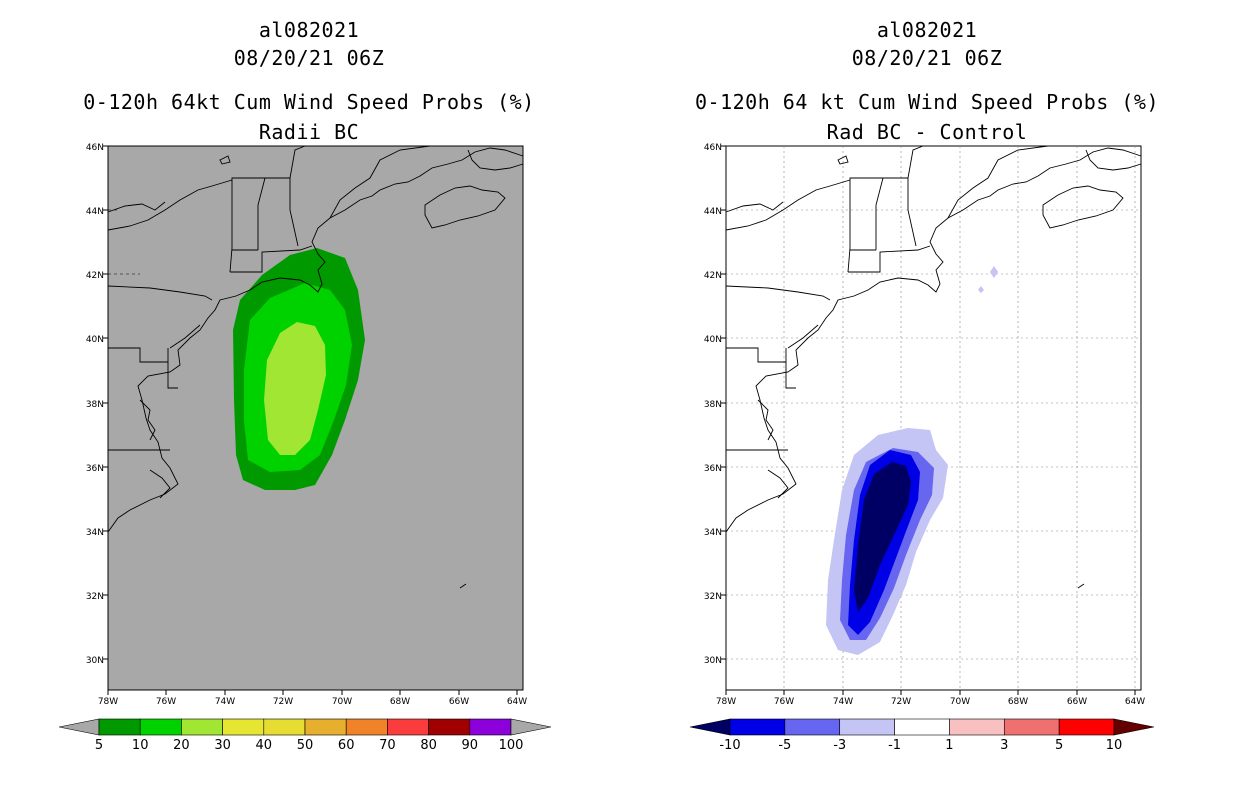 The height and width of the screenshot is (800, 1236). What do you see at coordinates (387, 745) in the screenshot?
I see `colorbar-label: 70` at bounding box center [387, 745].